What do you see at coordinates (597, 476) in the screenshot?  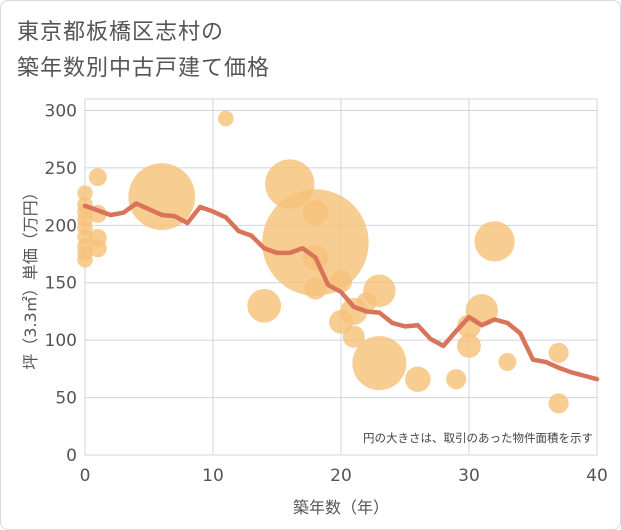 I see `x-tick-label-40: 40` at bounding box center [597, 476].